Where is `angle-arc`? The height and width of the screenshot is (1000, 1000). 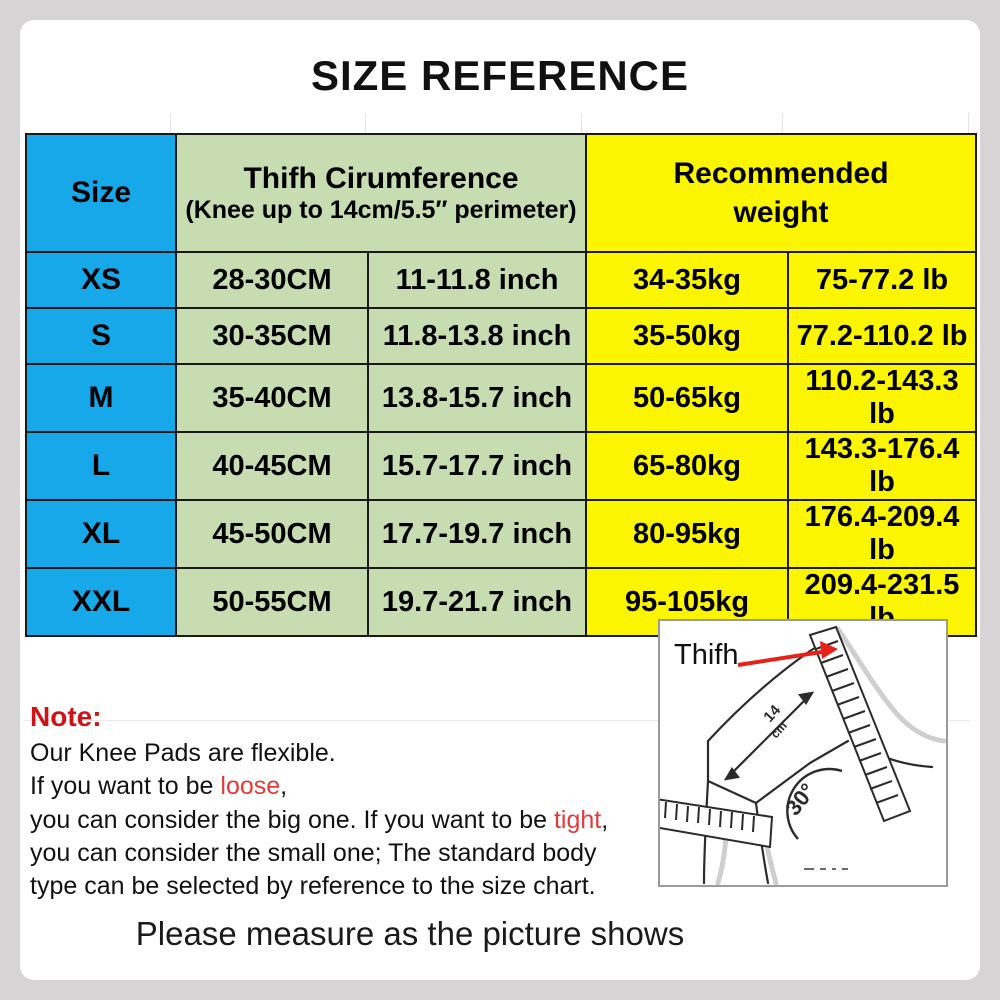 angle-arc is located at coordinates (814, 803).